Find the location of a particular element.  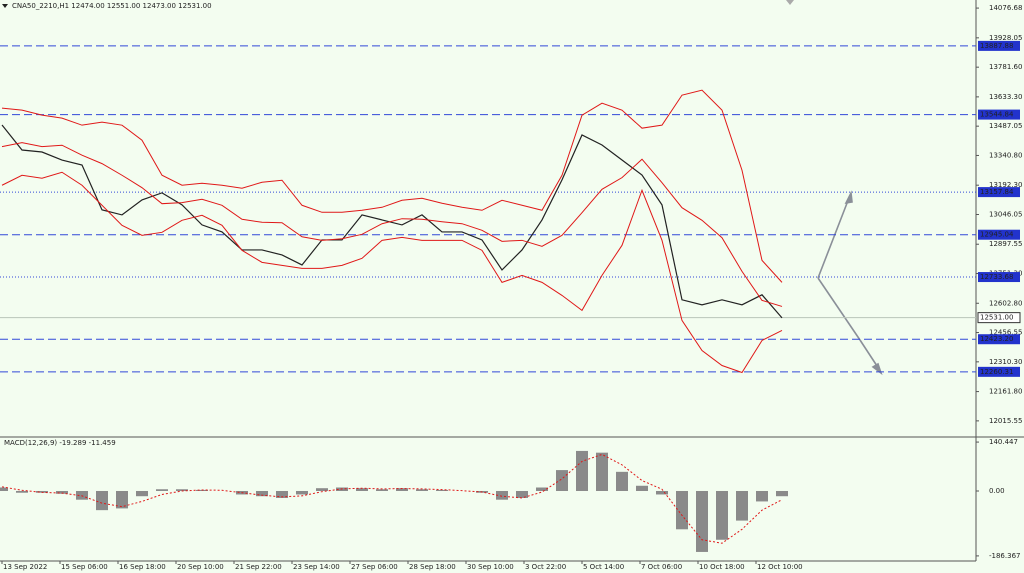

x-tick-label: 3 Oct 22:00 is located at coordinates (545, 567).